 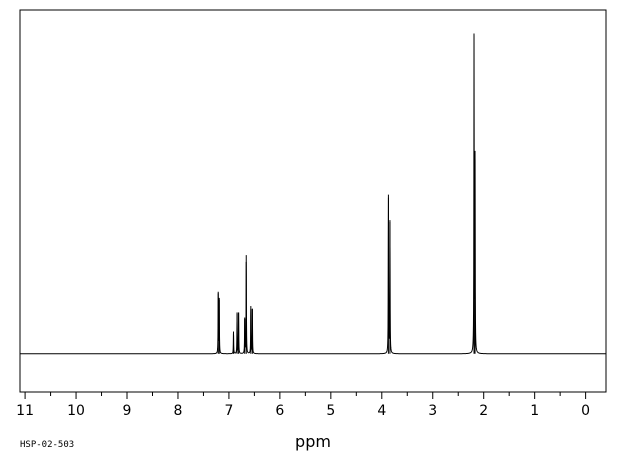 What do you see at coordinates (127, 411) in the screenshot?
I see `tick-label-9: 9` at bounding box center [127, 411].